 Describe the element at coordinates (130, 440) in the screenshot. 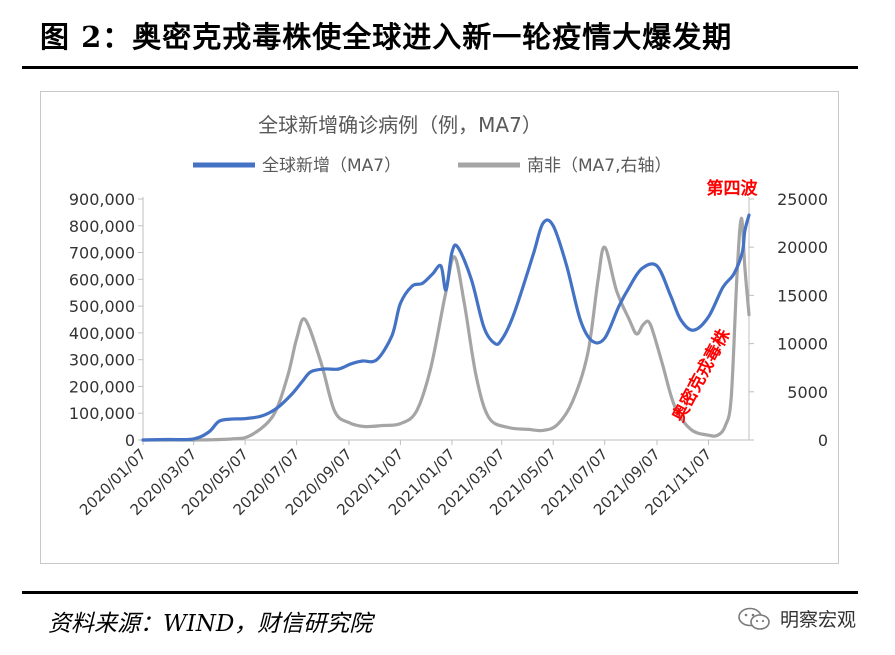

I see `left-tick-label: 0` at that location.